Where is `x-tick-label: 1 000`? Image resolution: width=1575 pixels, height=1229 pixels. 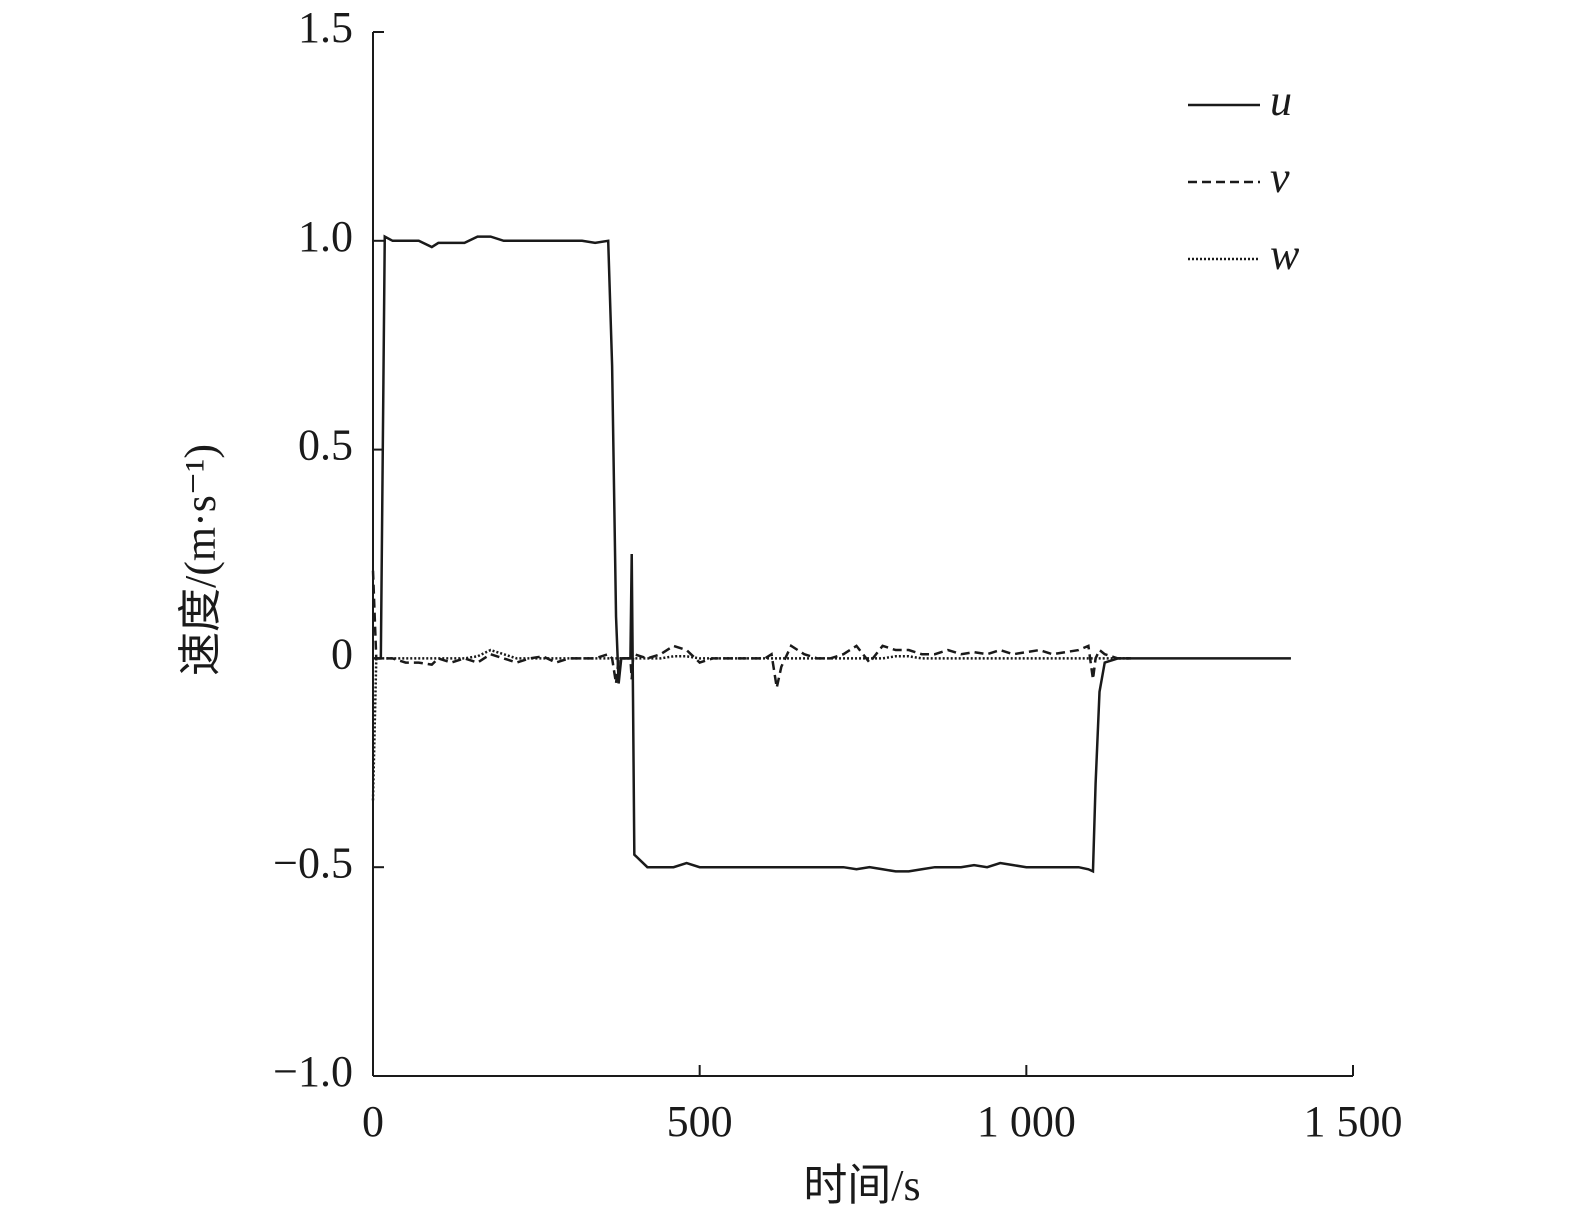
x-tick-label: 1 000 is located at coordinates (1026, 1121).